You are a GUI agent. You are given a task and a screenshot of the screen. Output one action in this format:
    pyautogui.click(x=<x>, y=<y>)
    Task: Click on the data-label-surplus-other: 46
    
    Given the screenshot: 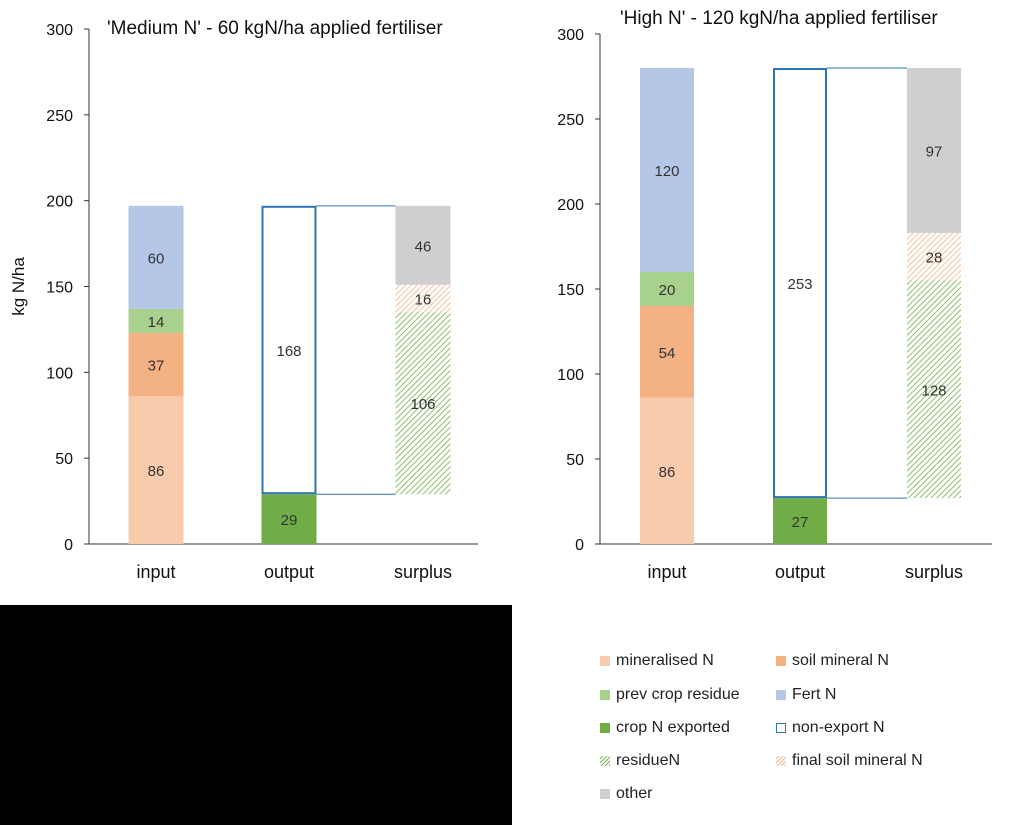 What is the action you would take?
    pyautogui.click(x=423, y=246)
    